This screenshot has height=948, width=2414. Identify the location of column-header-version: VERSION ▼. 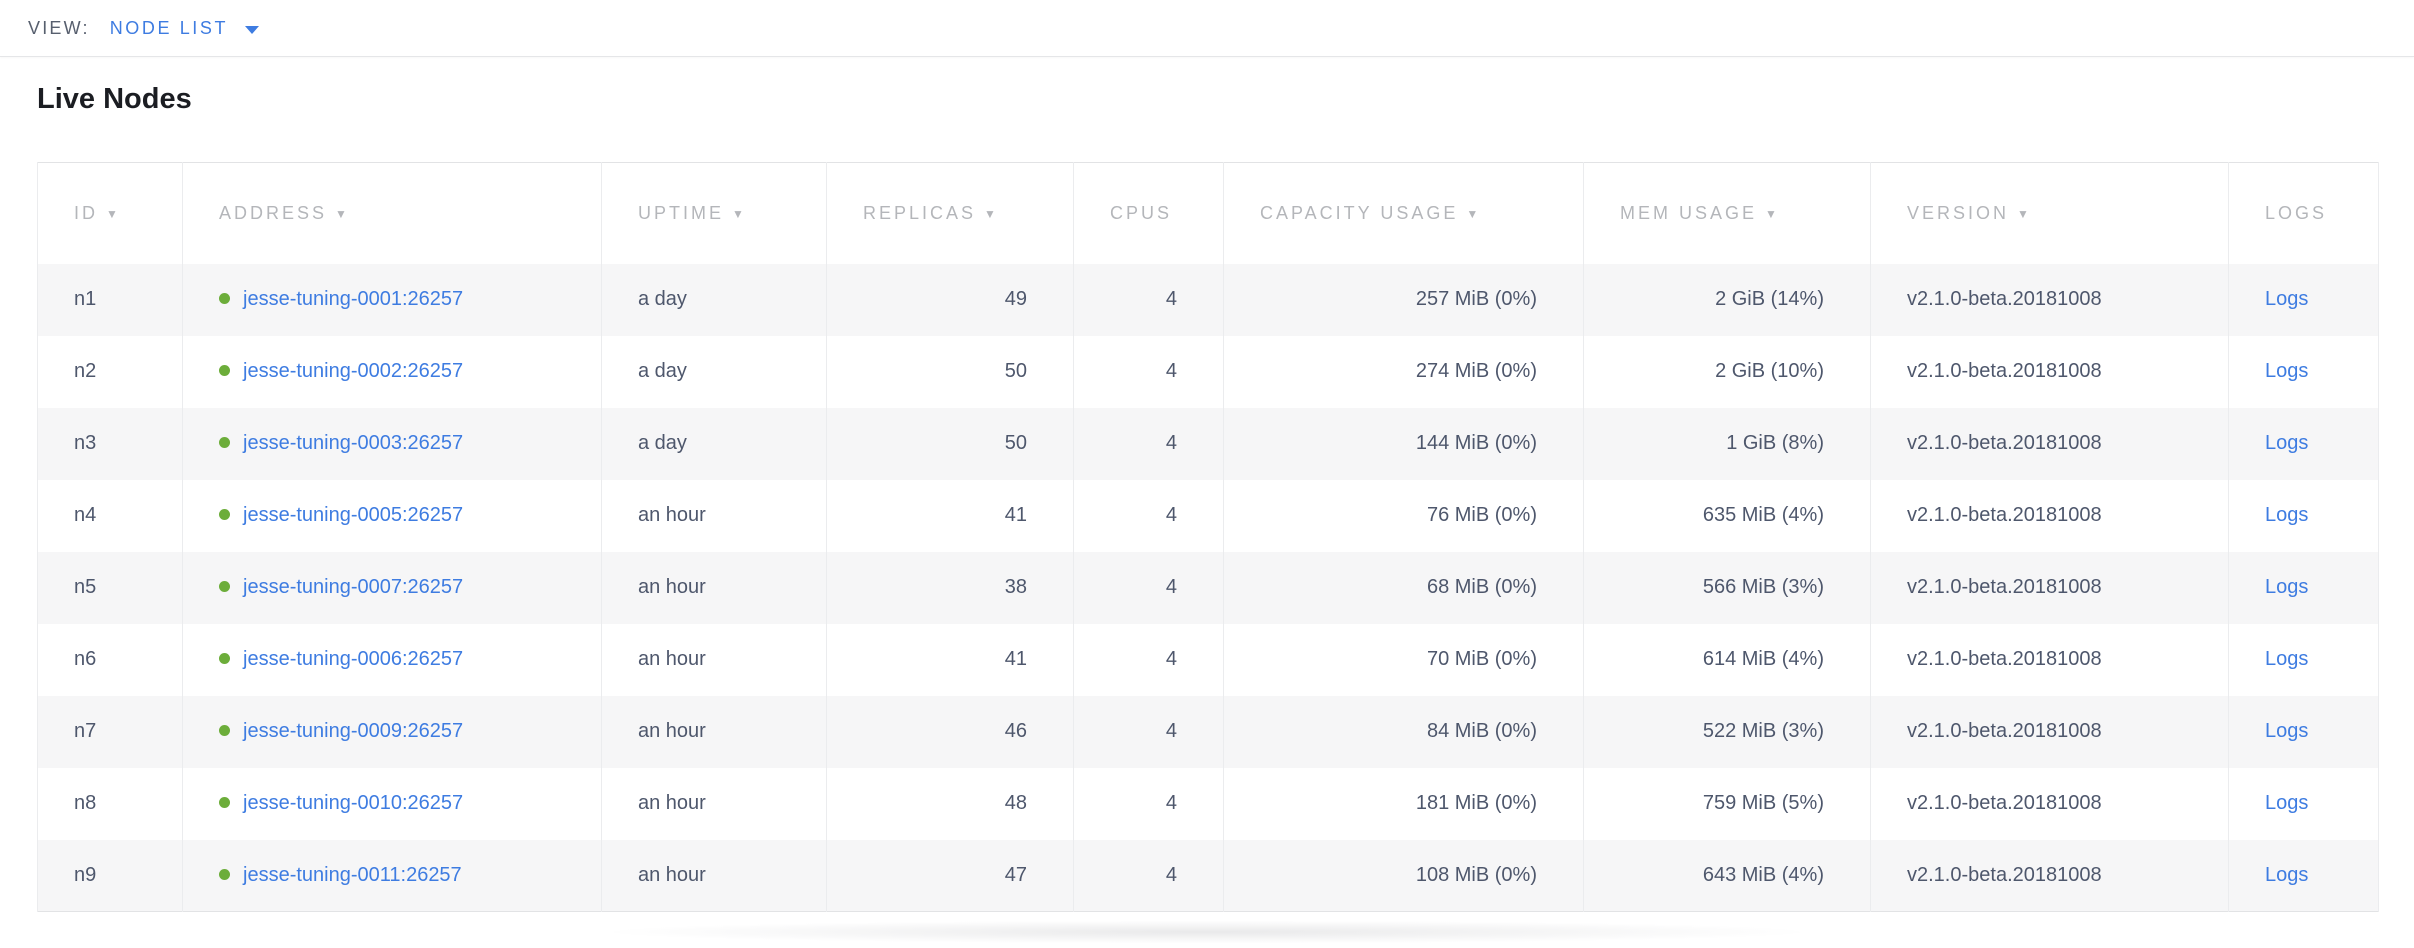
(2049, 213).